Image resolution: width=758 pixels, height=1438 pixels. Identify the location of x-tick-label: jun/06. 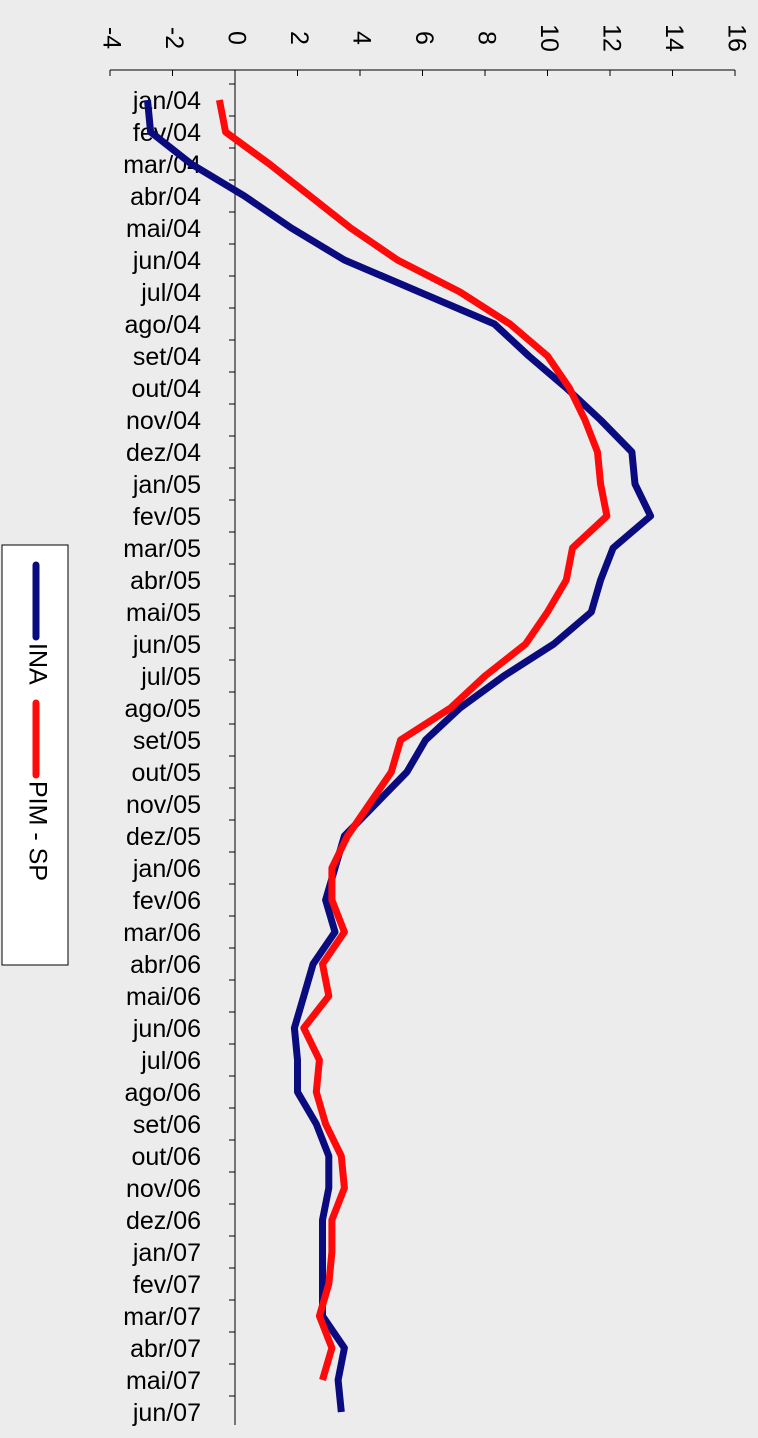
(166, 1029).